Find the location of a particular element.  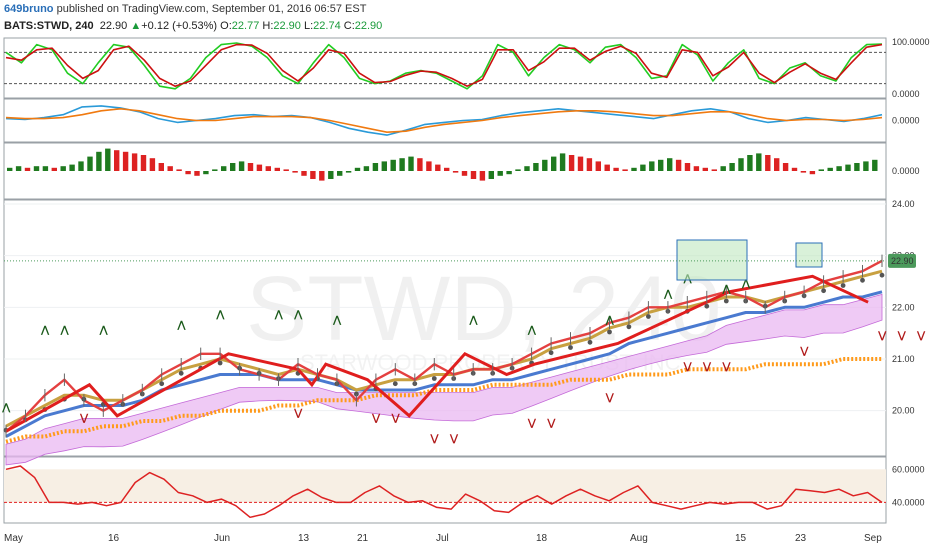

last-price-tag is located at coordinates (902, 260).